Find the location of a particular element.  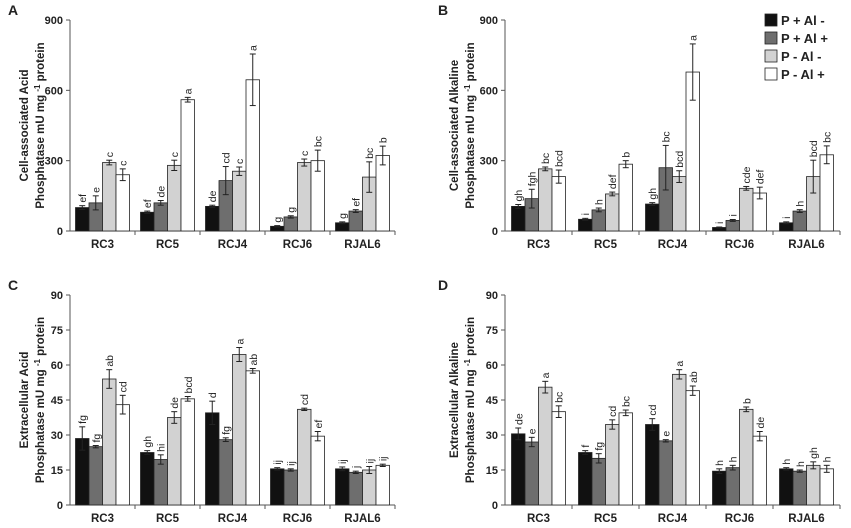

legend-label: P - Al + is located at coordinates (803, 74).